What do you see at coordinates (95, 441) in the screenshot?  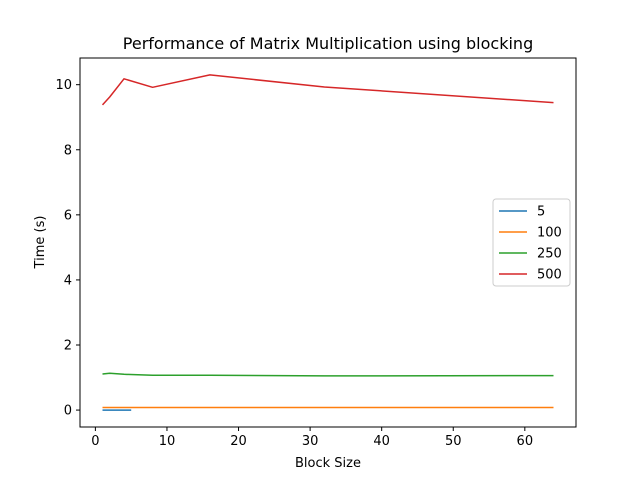 I see `x-tick-label: 0` at bounding box center [95, 441].